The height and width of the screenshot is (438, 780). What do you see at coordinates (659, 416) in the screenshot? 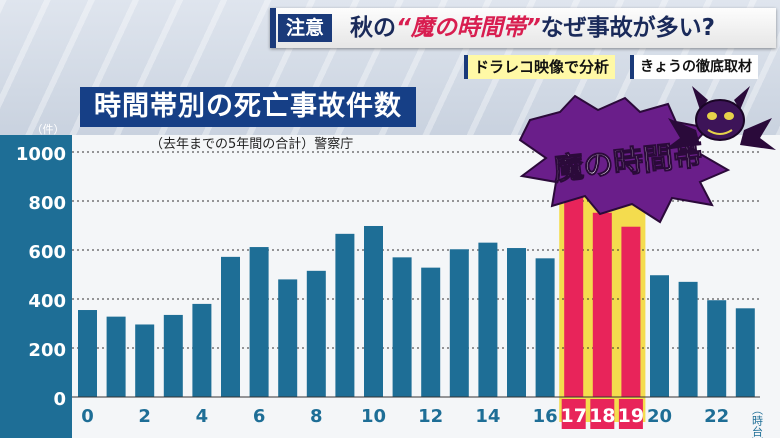
I see `x-tick-label: 20` at bounding box center [659, 416].